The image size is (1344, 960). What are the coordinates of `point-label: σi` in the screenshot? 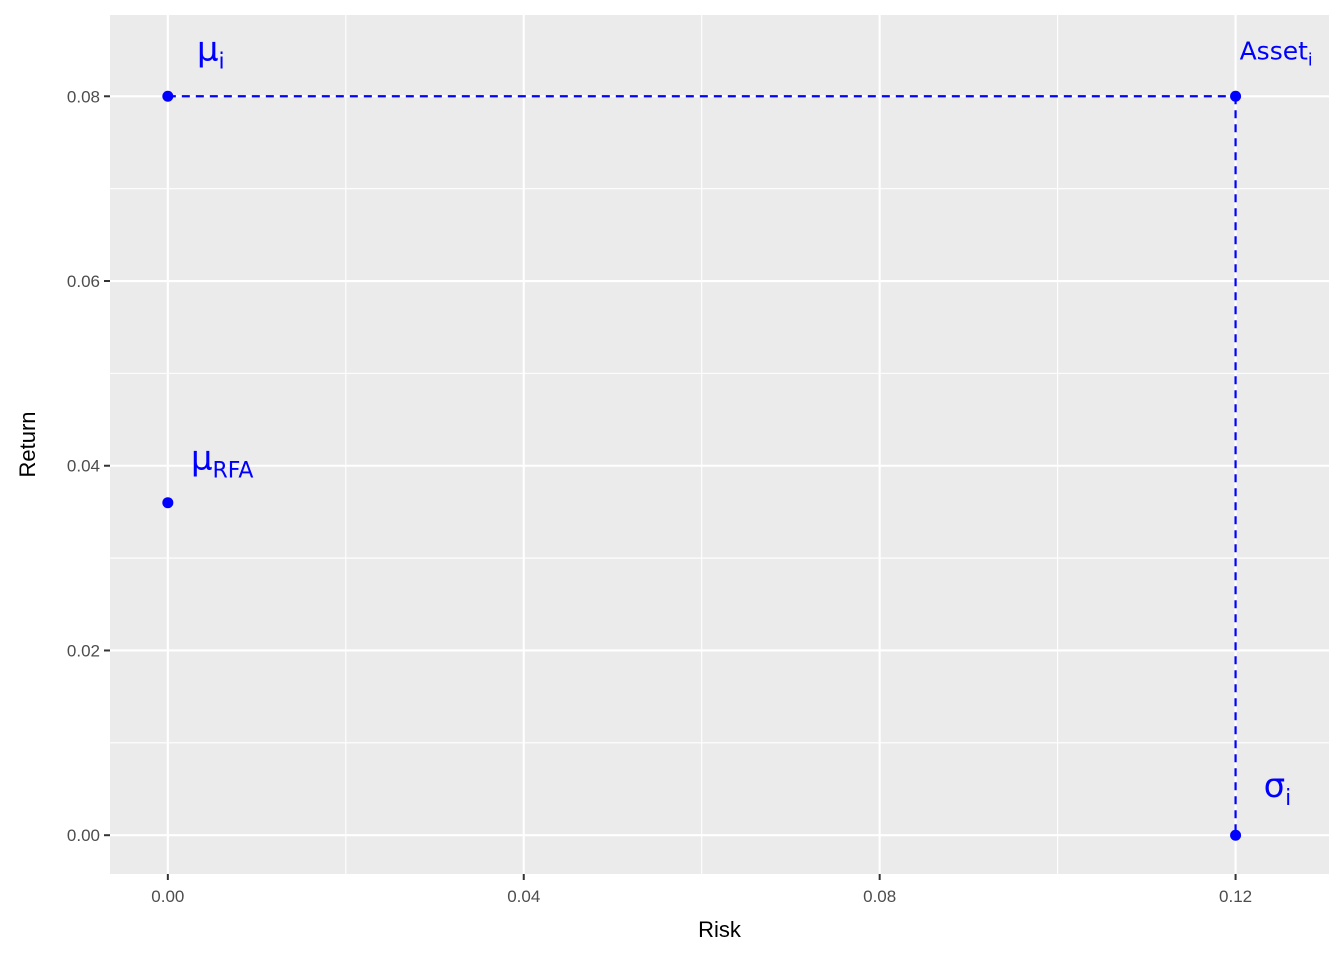 It's located at (1278, 788).